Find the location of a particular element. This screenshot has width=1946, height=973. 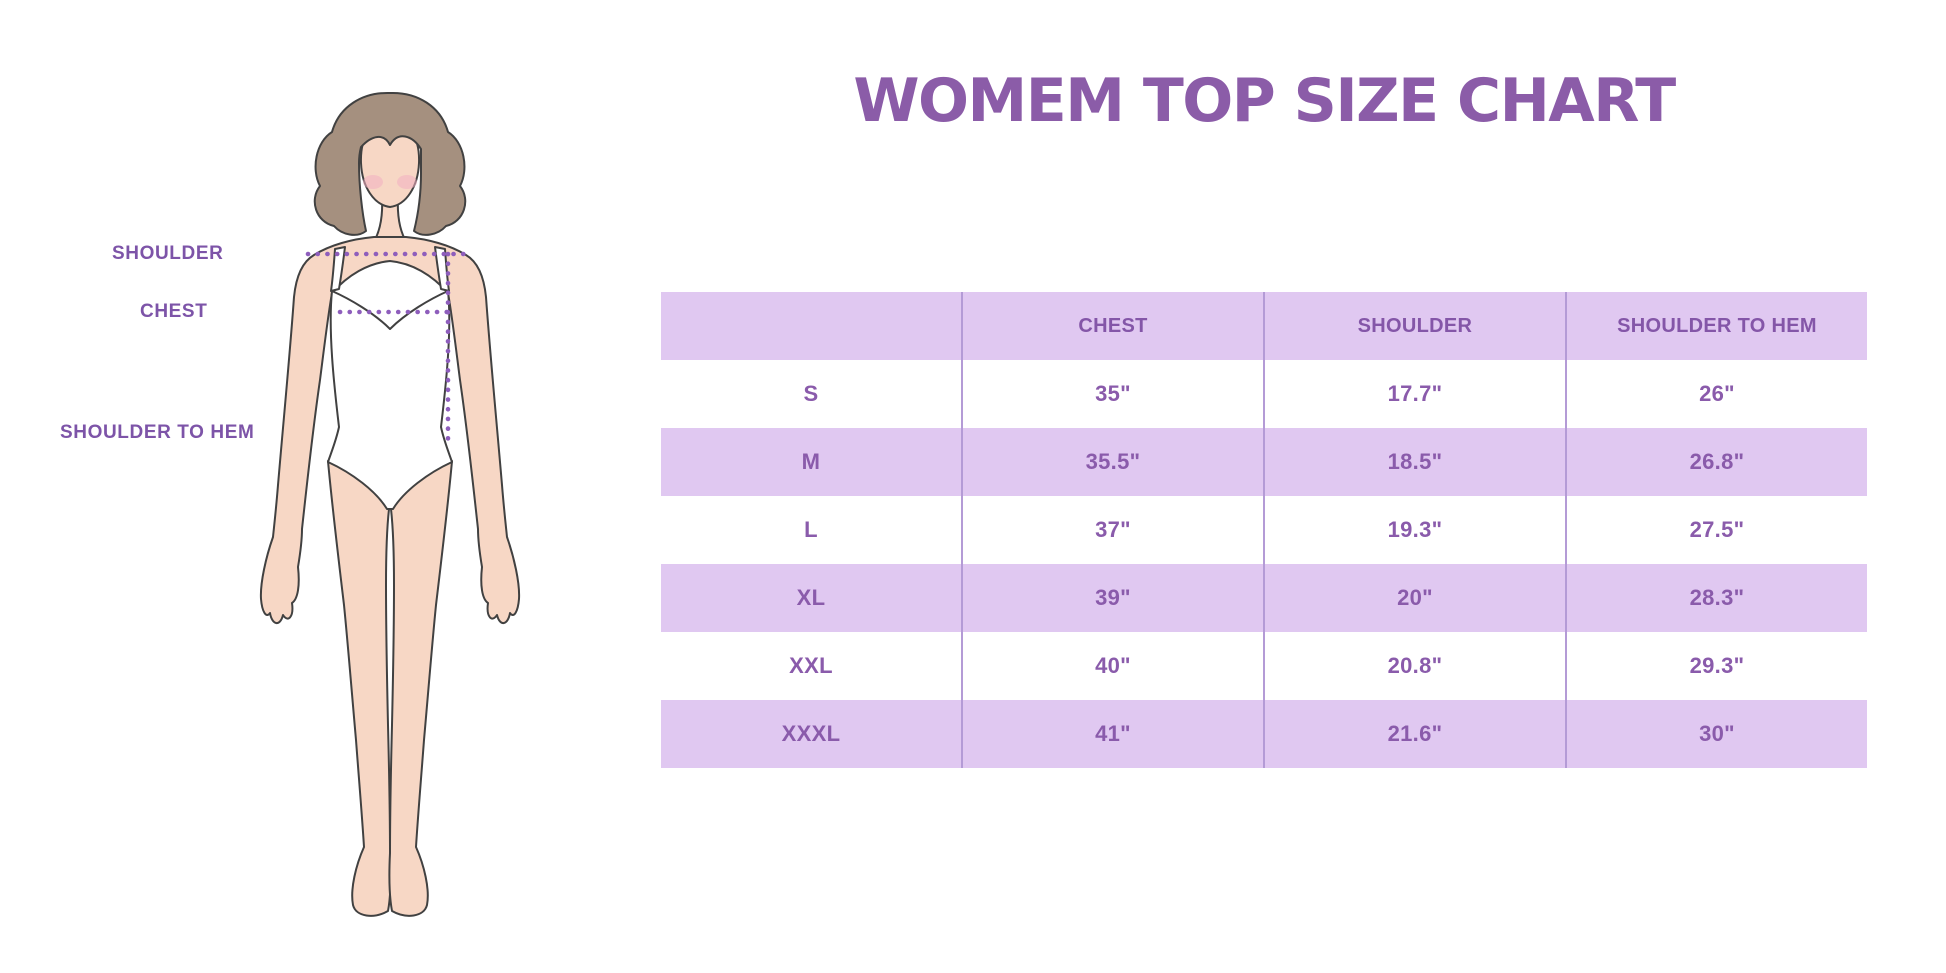

figure-hair is located at coordinates (390, 163).